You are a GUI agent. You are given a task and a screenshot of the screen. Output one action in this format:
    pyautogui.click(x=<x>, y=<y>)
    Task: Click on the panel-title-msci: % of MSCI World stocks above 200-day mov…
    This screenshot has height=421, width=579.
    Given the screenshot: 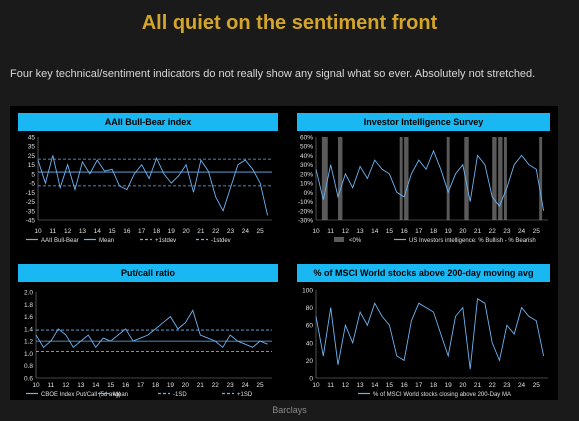 What is the action you would take?
    pyautogui.click(x=423, y=273)
    